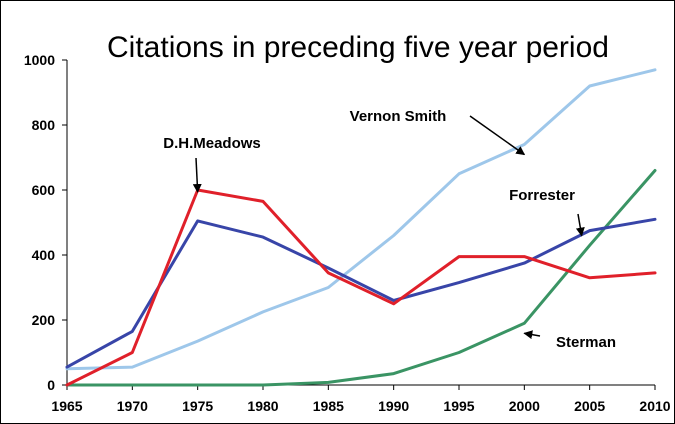  Describe the element at coordinates (197, 406) in the screenshot. I see `x-tick-label: 1975` at that location.